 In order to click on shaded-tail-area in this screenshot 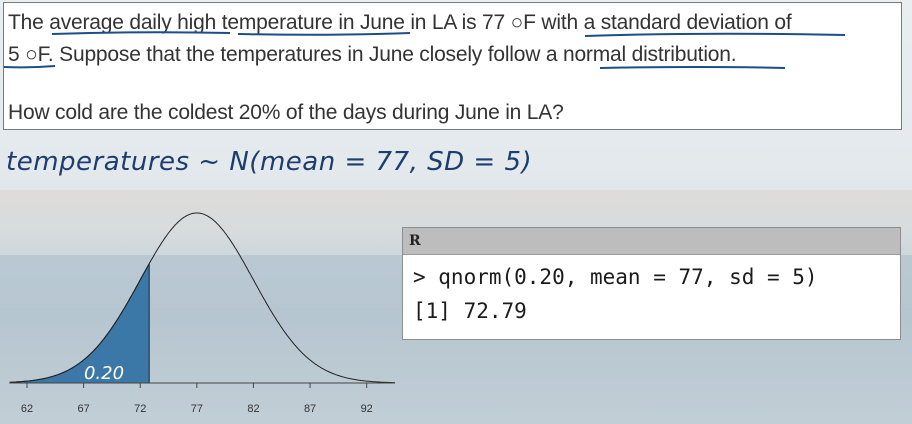, I will do `click(79, 322)`.